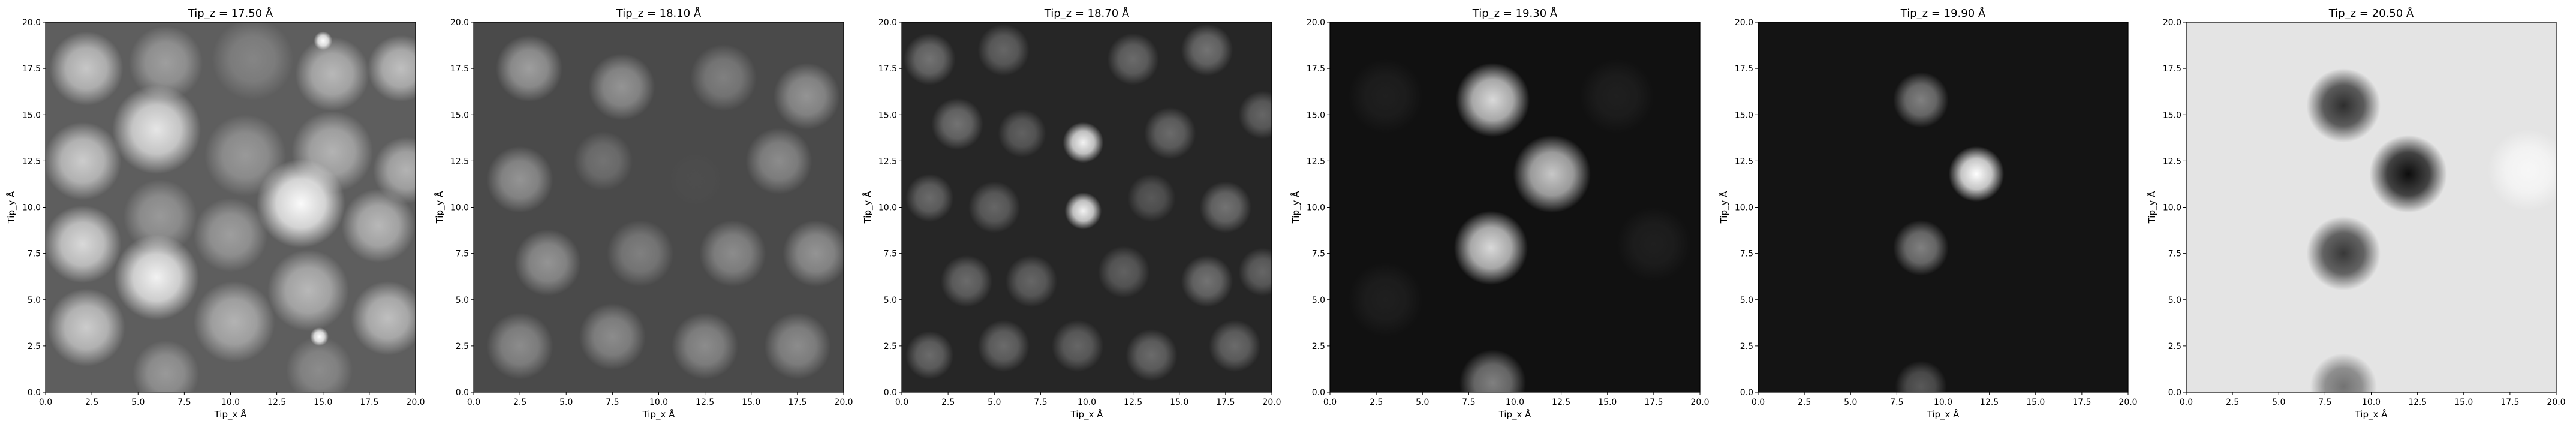 This screenshot has width=2576, height=427. I want to click on chart-title: Tip_z = 18.10 Å, so click(659, 13).